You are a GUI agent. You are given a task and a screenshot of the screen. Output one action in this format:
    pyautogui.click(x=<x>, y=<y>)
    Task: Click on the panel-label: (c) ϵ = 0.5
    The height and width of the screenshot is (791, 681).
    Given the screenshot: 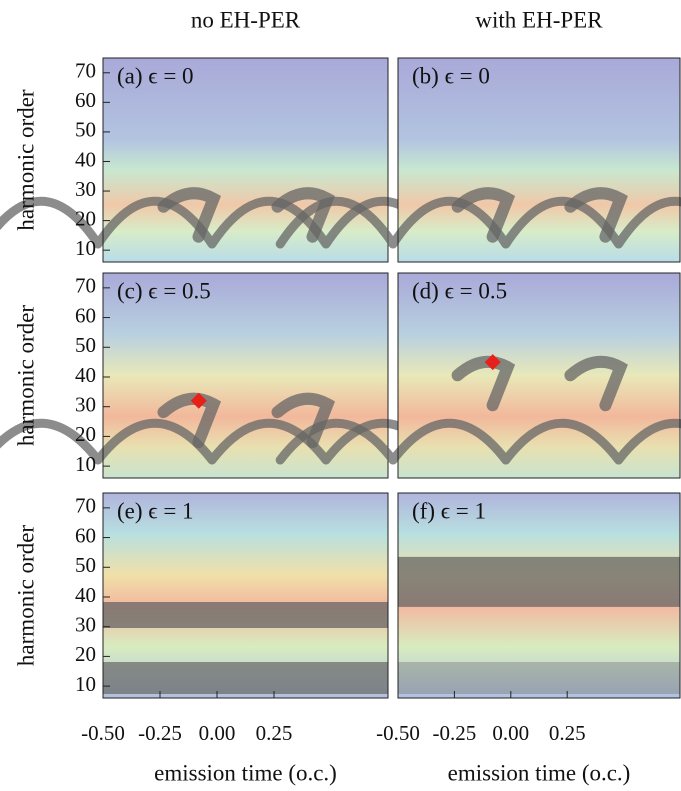 What is the action you would take?
    pyautogui.click(x=164, y=290)
    